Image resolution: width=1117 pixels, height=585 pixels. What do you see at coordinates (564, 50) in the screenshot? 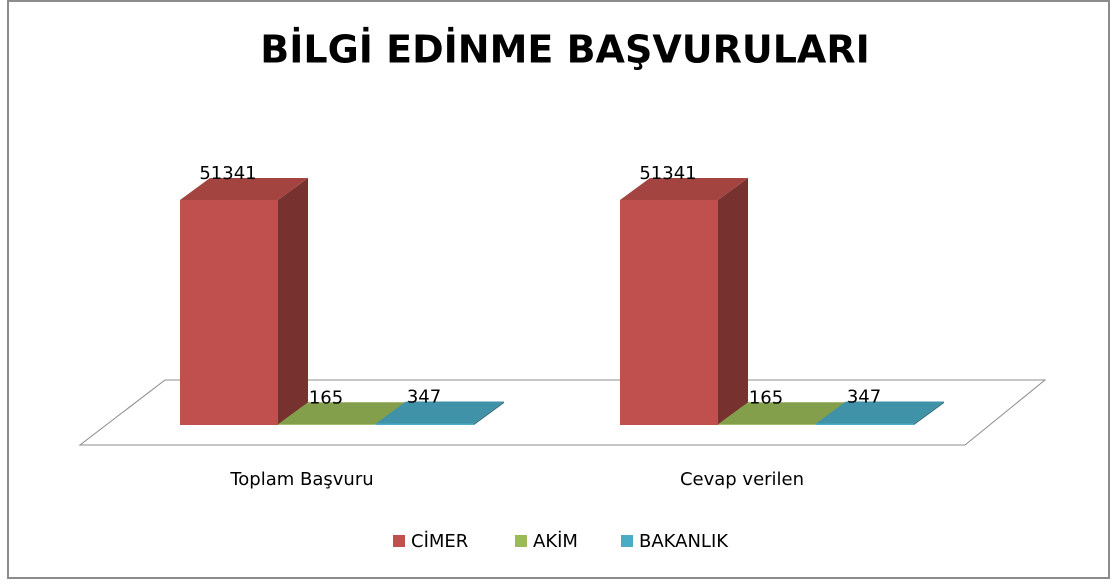
I see `chart-title: BİLGİ EDİNME BAŞVURULARI` at bounding box center [564, 50].